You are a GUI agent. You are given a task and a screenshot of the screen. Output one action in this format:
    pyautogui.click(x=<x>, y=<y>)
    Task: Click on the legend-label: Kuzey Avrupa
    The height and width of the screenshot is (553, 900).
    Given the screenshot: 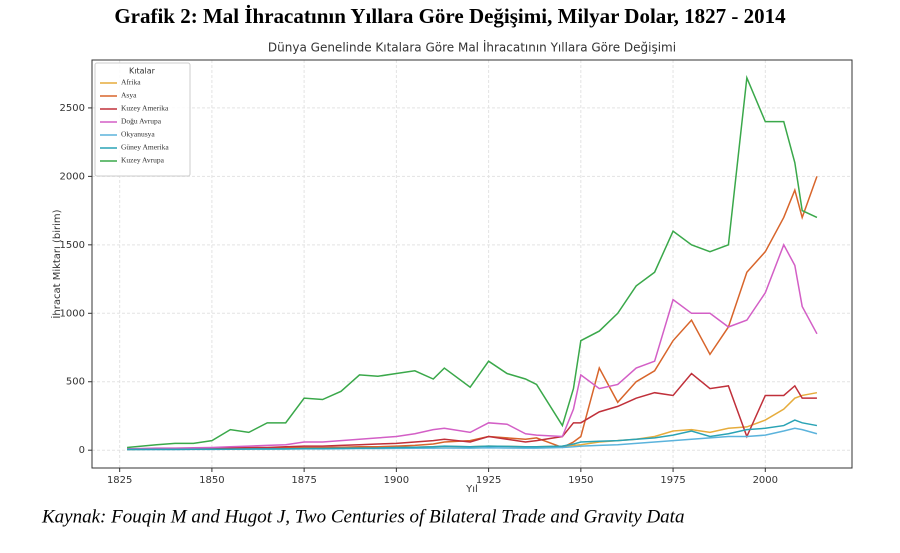 What is the action you would take?
    pyautogui.click(x=143, y=160)
    